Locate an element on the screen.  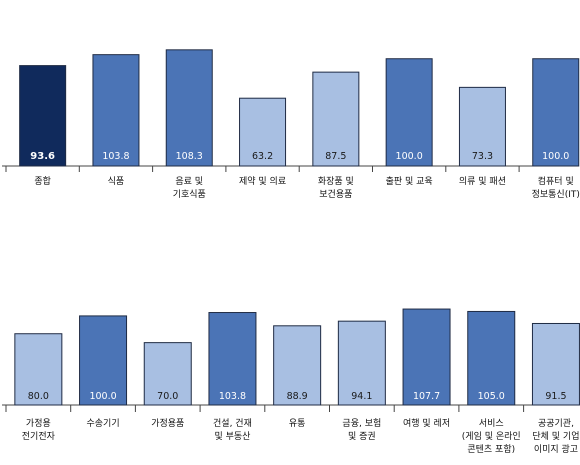
category-label-line: 출판 및 교육 is located at coordinates (409, 181).